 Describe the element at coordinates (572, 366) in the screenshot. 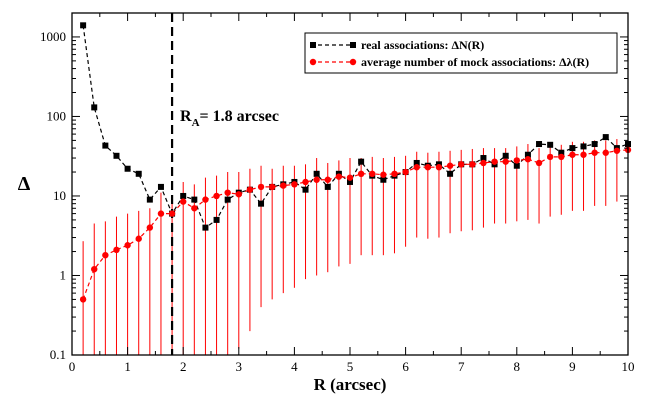

I see `x-tick-label: 9` at that location.